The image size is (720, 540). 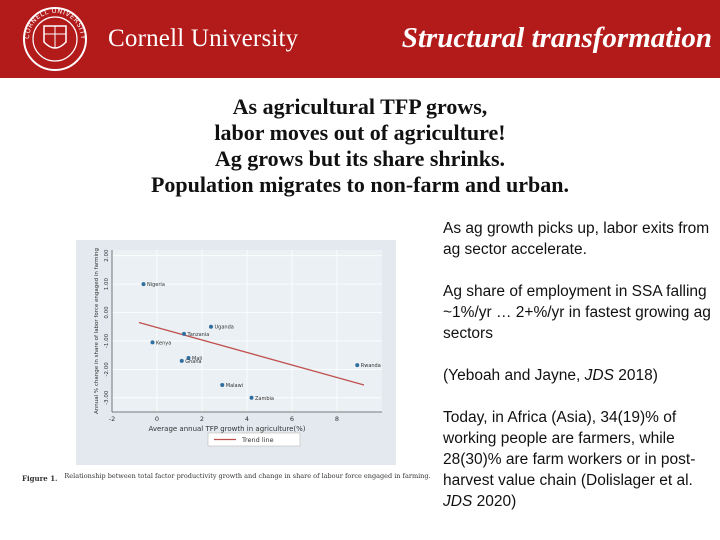 What do you see at coordinates (156, 285) in the screenshot?
I see `point-label: Nigeria` at bounding box center [156, 285].